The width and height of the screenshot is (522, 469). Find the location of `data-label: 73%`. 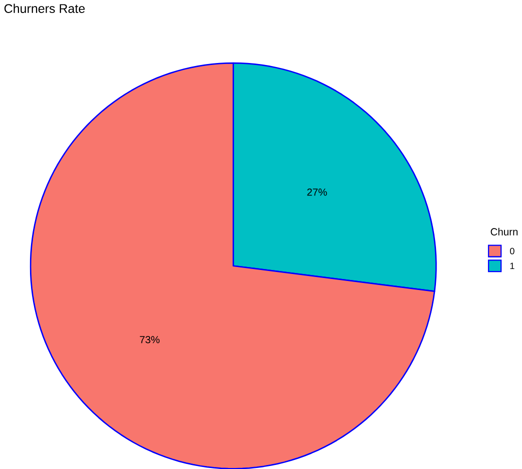

data-label: 73% is located at coordinates (150, 340).